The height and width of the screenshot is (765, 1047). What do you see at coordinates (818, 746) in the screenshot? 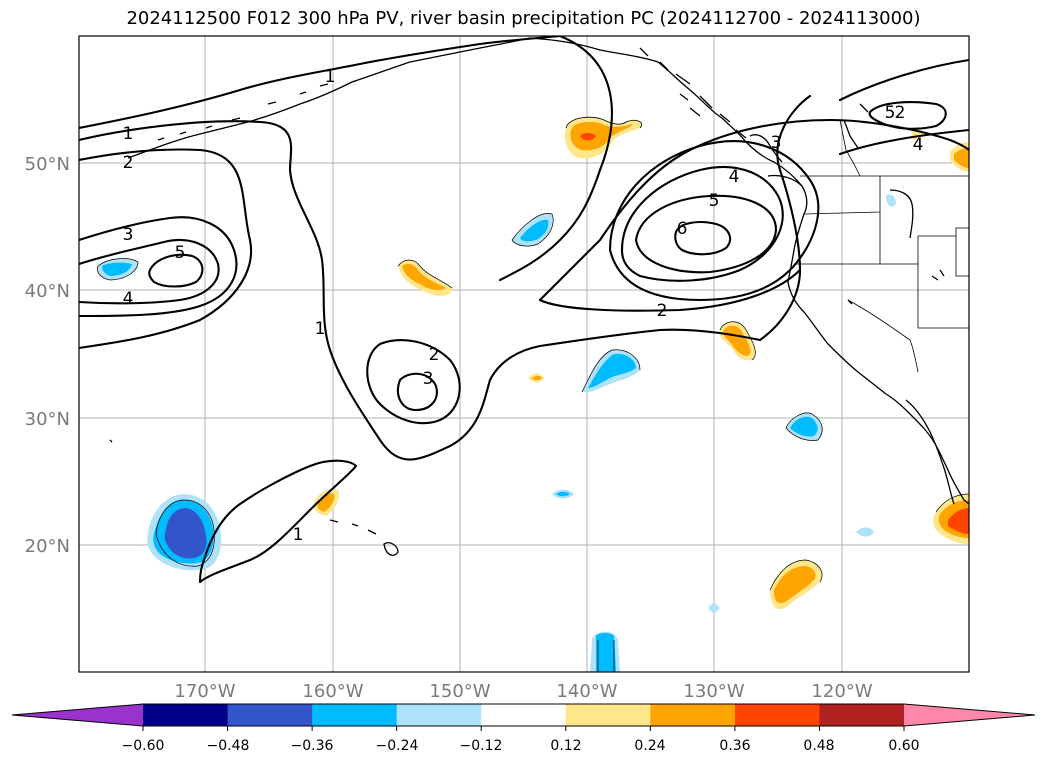
I see `colorbar-tick: 0.48` at bounding box center [818, 746].